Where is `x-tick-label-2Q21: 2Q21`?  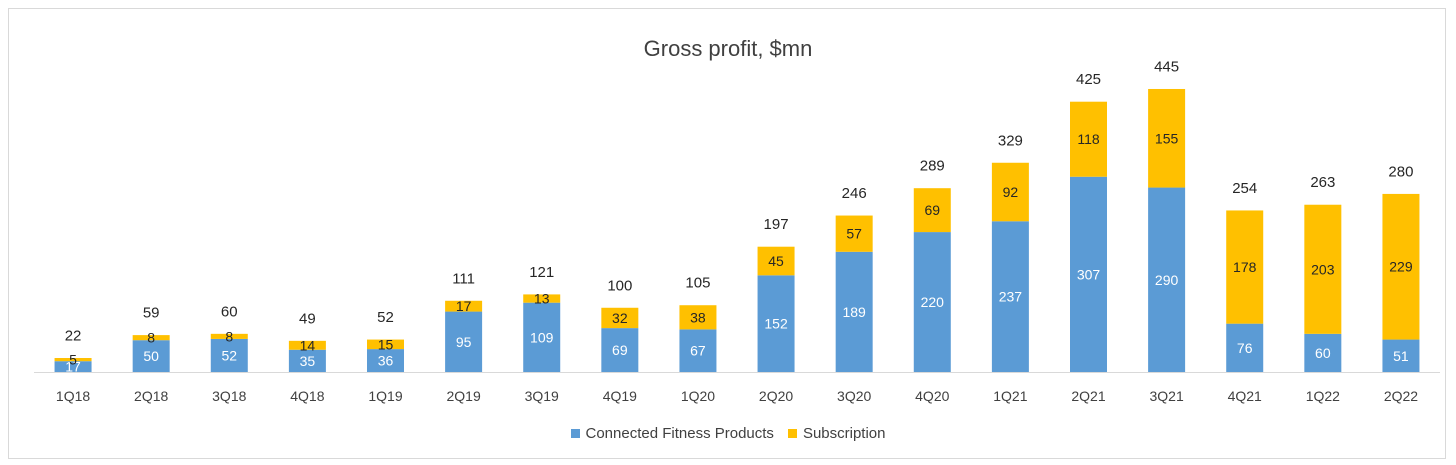
x-tick-label-2Q21: 2Q21 is located at coordinates (1088, 396).